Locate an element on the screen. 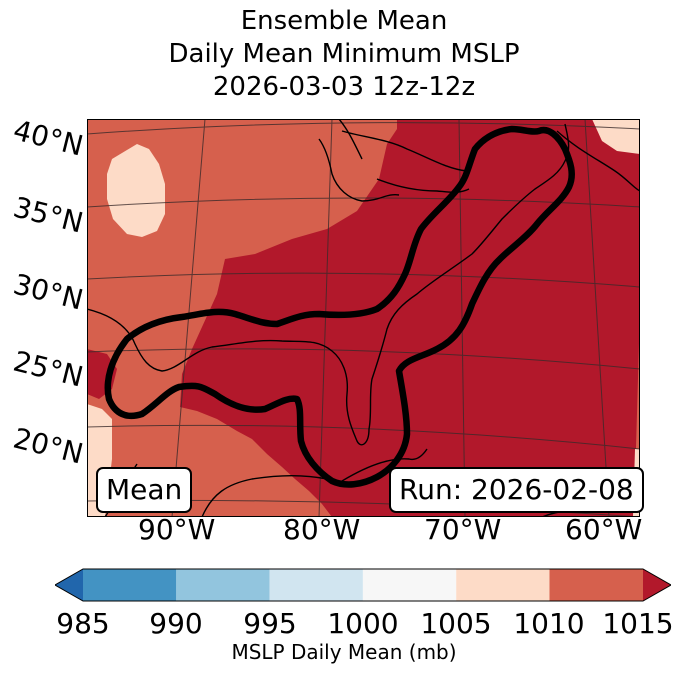  colorbar-extend-high is located at coordinates (657, 585).